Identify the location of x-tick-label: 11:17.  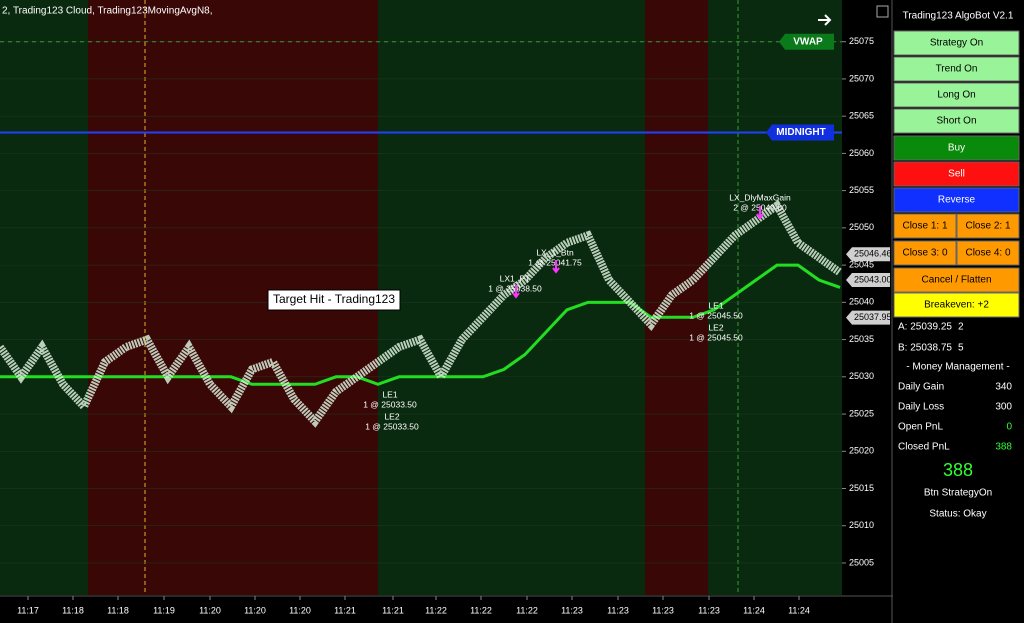
(28, 610).